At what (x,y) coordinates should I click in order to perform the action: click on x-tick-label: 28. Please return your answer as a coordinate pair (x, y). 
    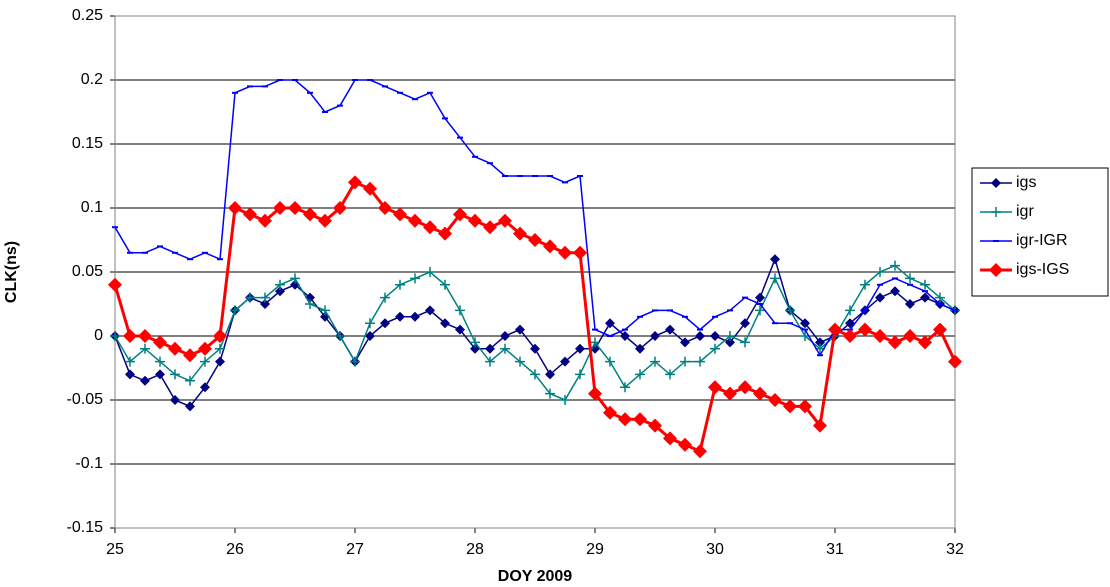
    Looking at the image, I should click on (475, 549).